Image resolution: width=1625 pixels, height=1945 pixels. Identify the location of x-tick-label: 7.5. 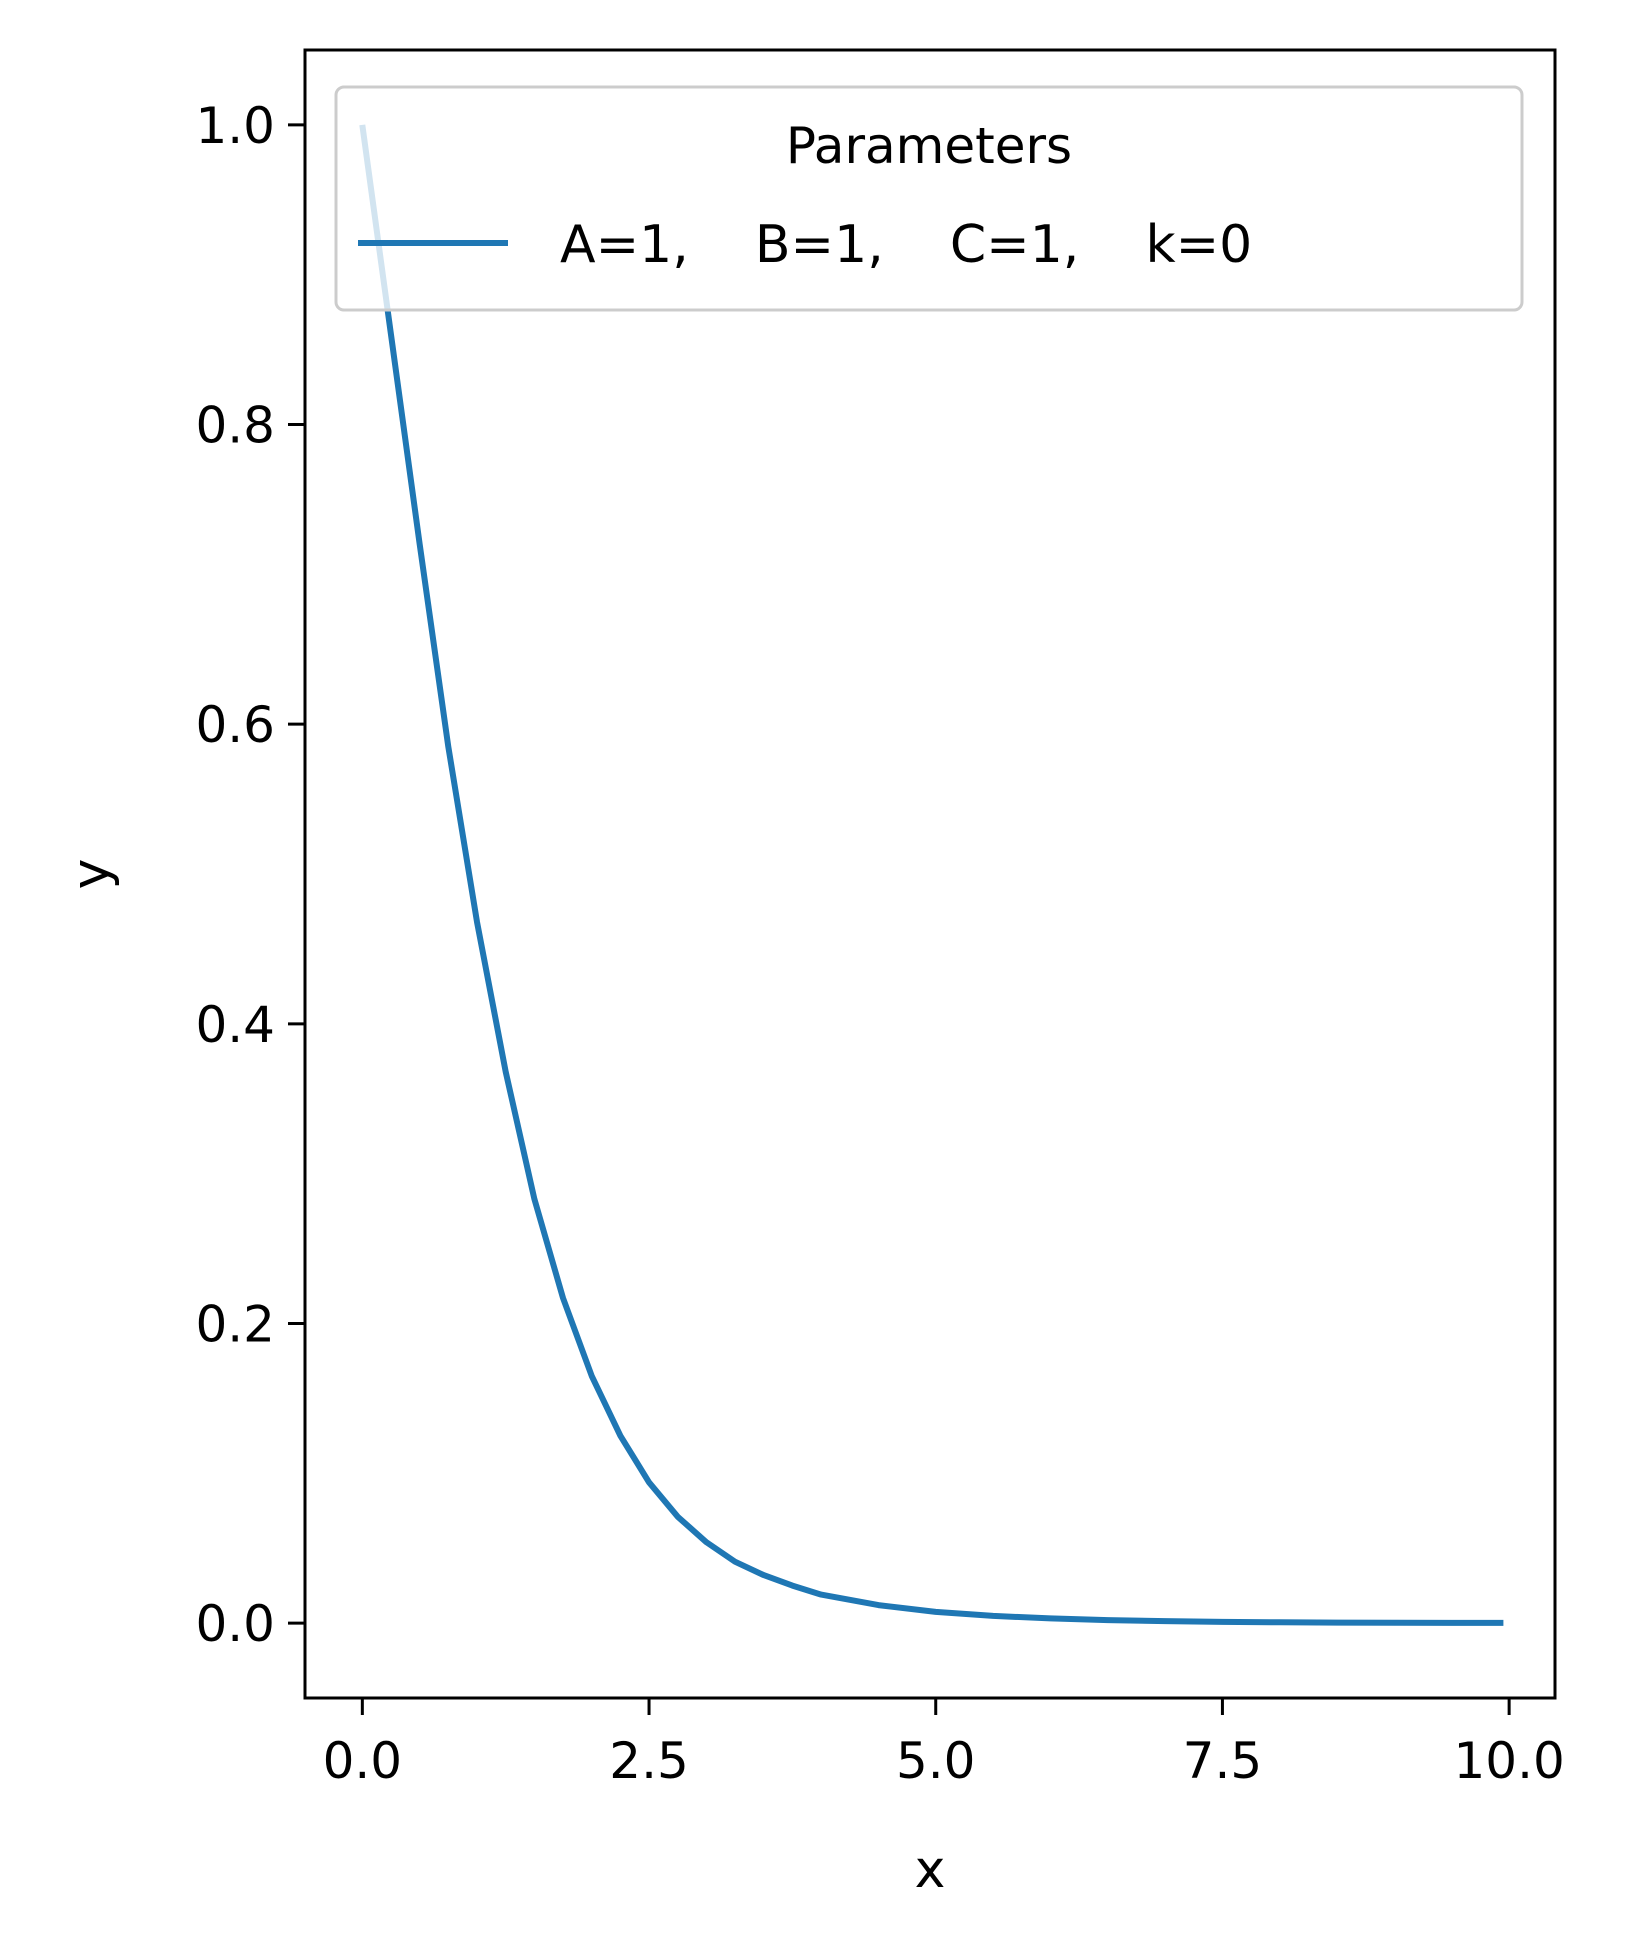
(1223, 1761).